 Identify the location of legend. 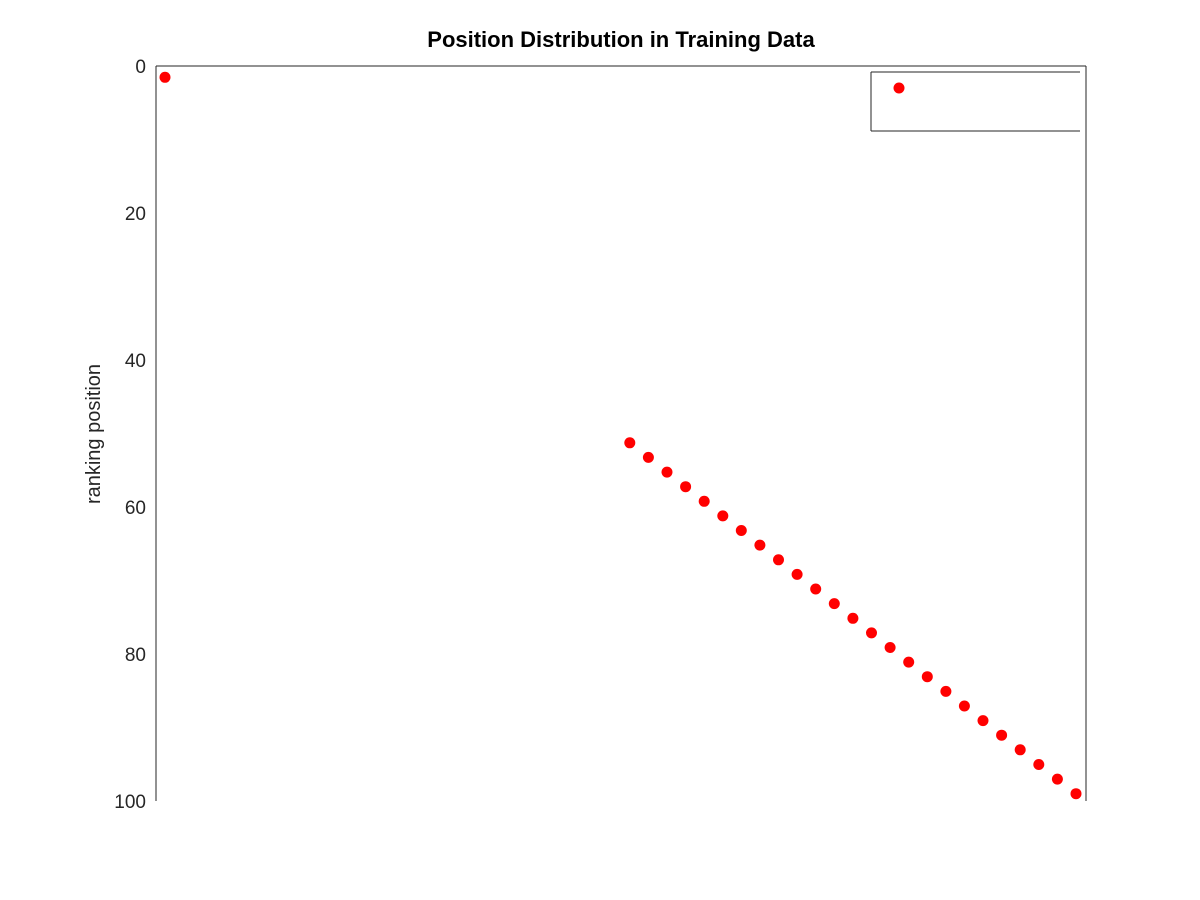
(975, 101).